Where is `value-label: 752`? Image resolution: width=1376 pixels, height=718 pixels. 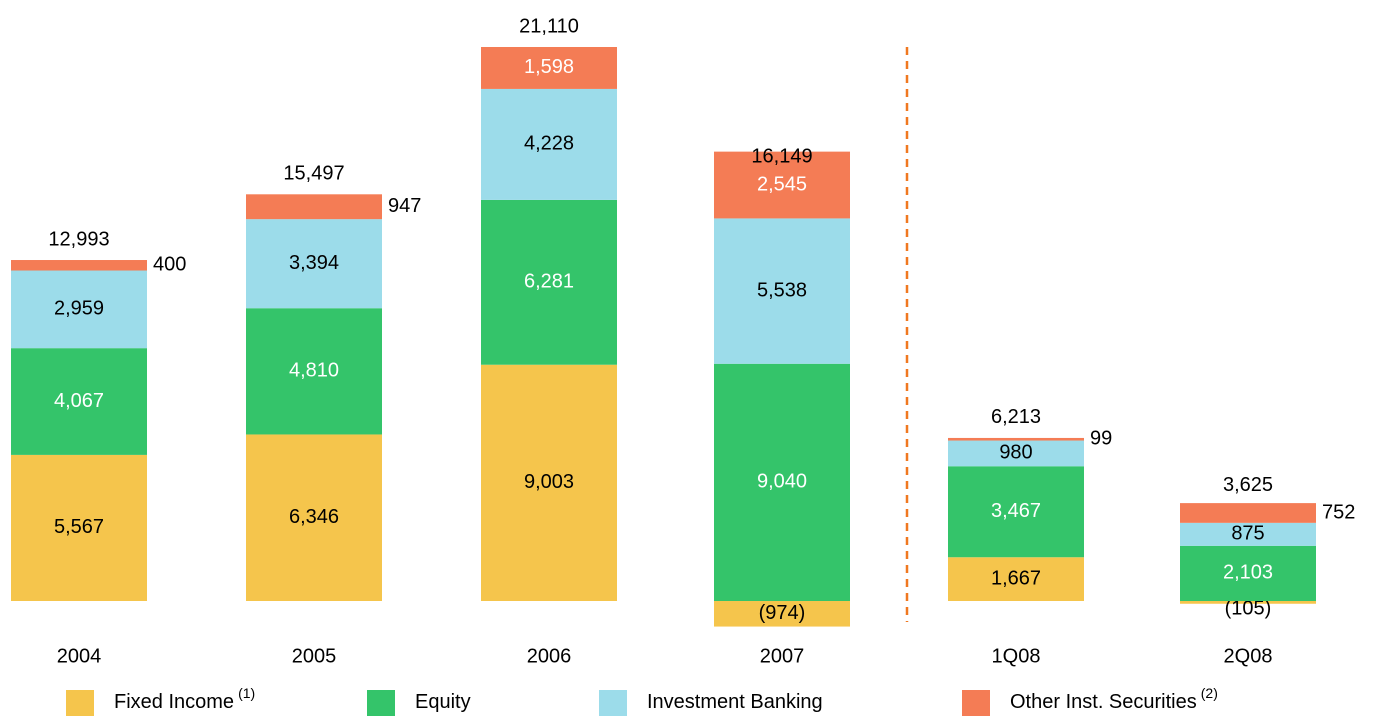
value-label: 752 is located at coordinates (1338, 512).